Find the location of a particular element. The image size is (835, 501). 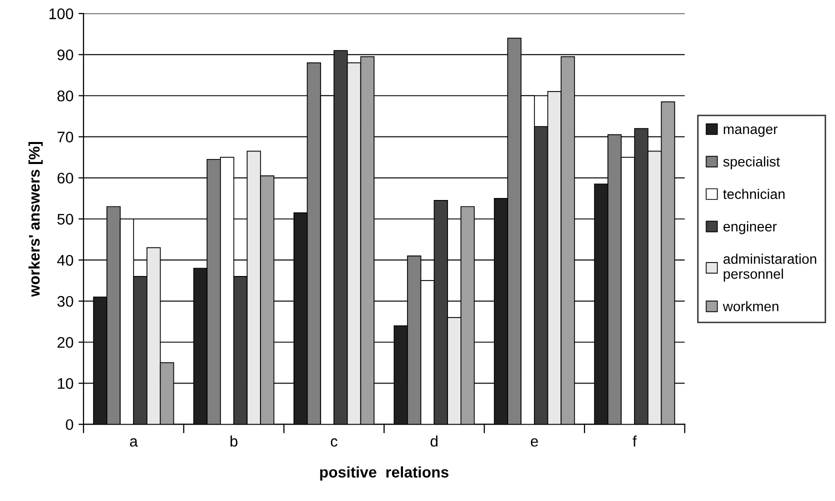

legend-label: administaration personnel is located at coordinates (769, 268).